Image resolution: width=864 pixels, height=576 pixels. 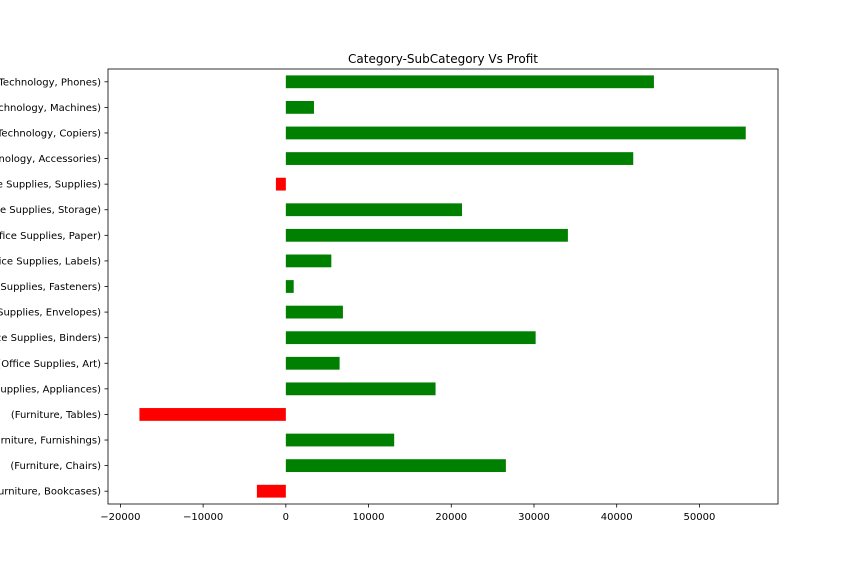 I want to click on y-tick-label: (Office Supplies, Supplies), so click(x=50, y=185).